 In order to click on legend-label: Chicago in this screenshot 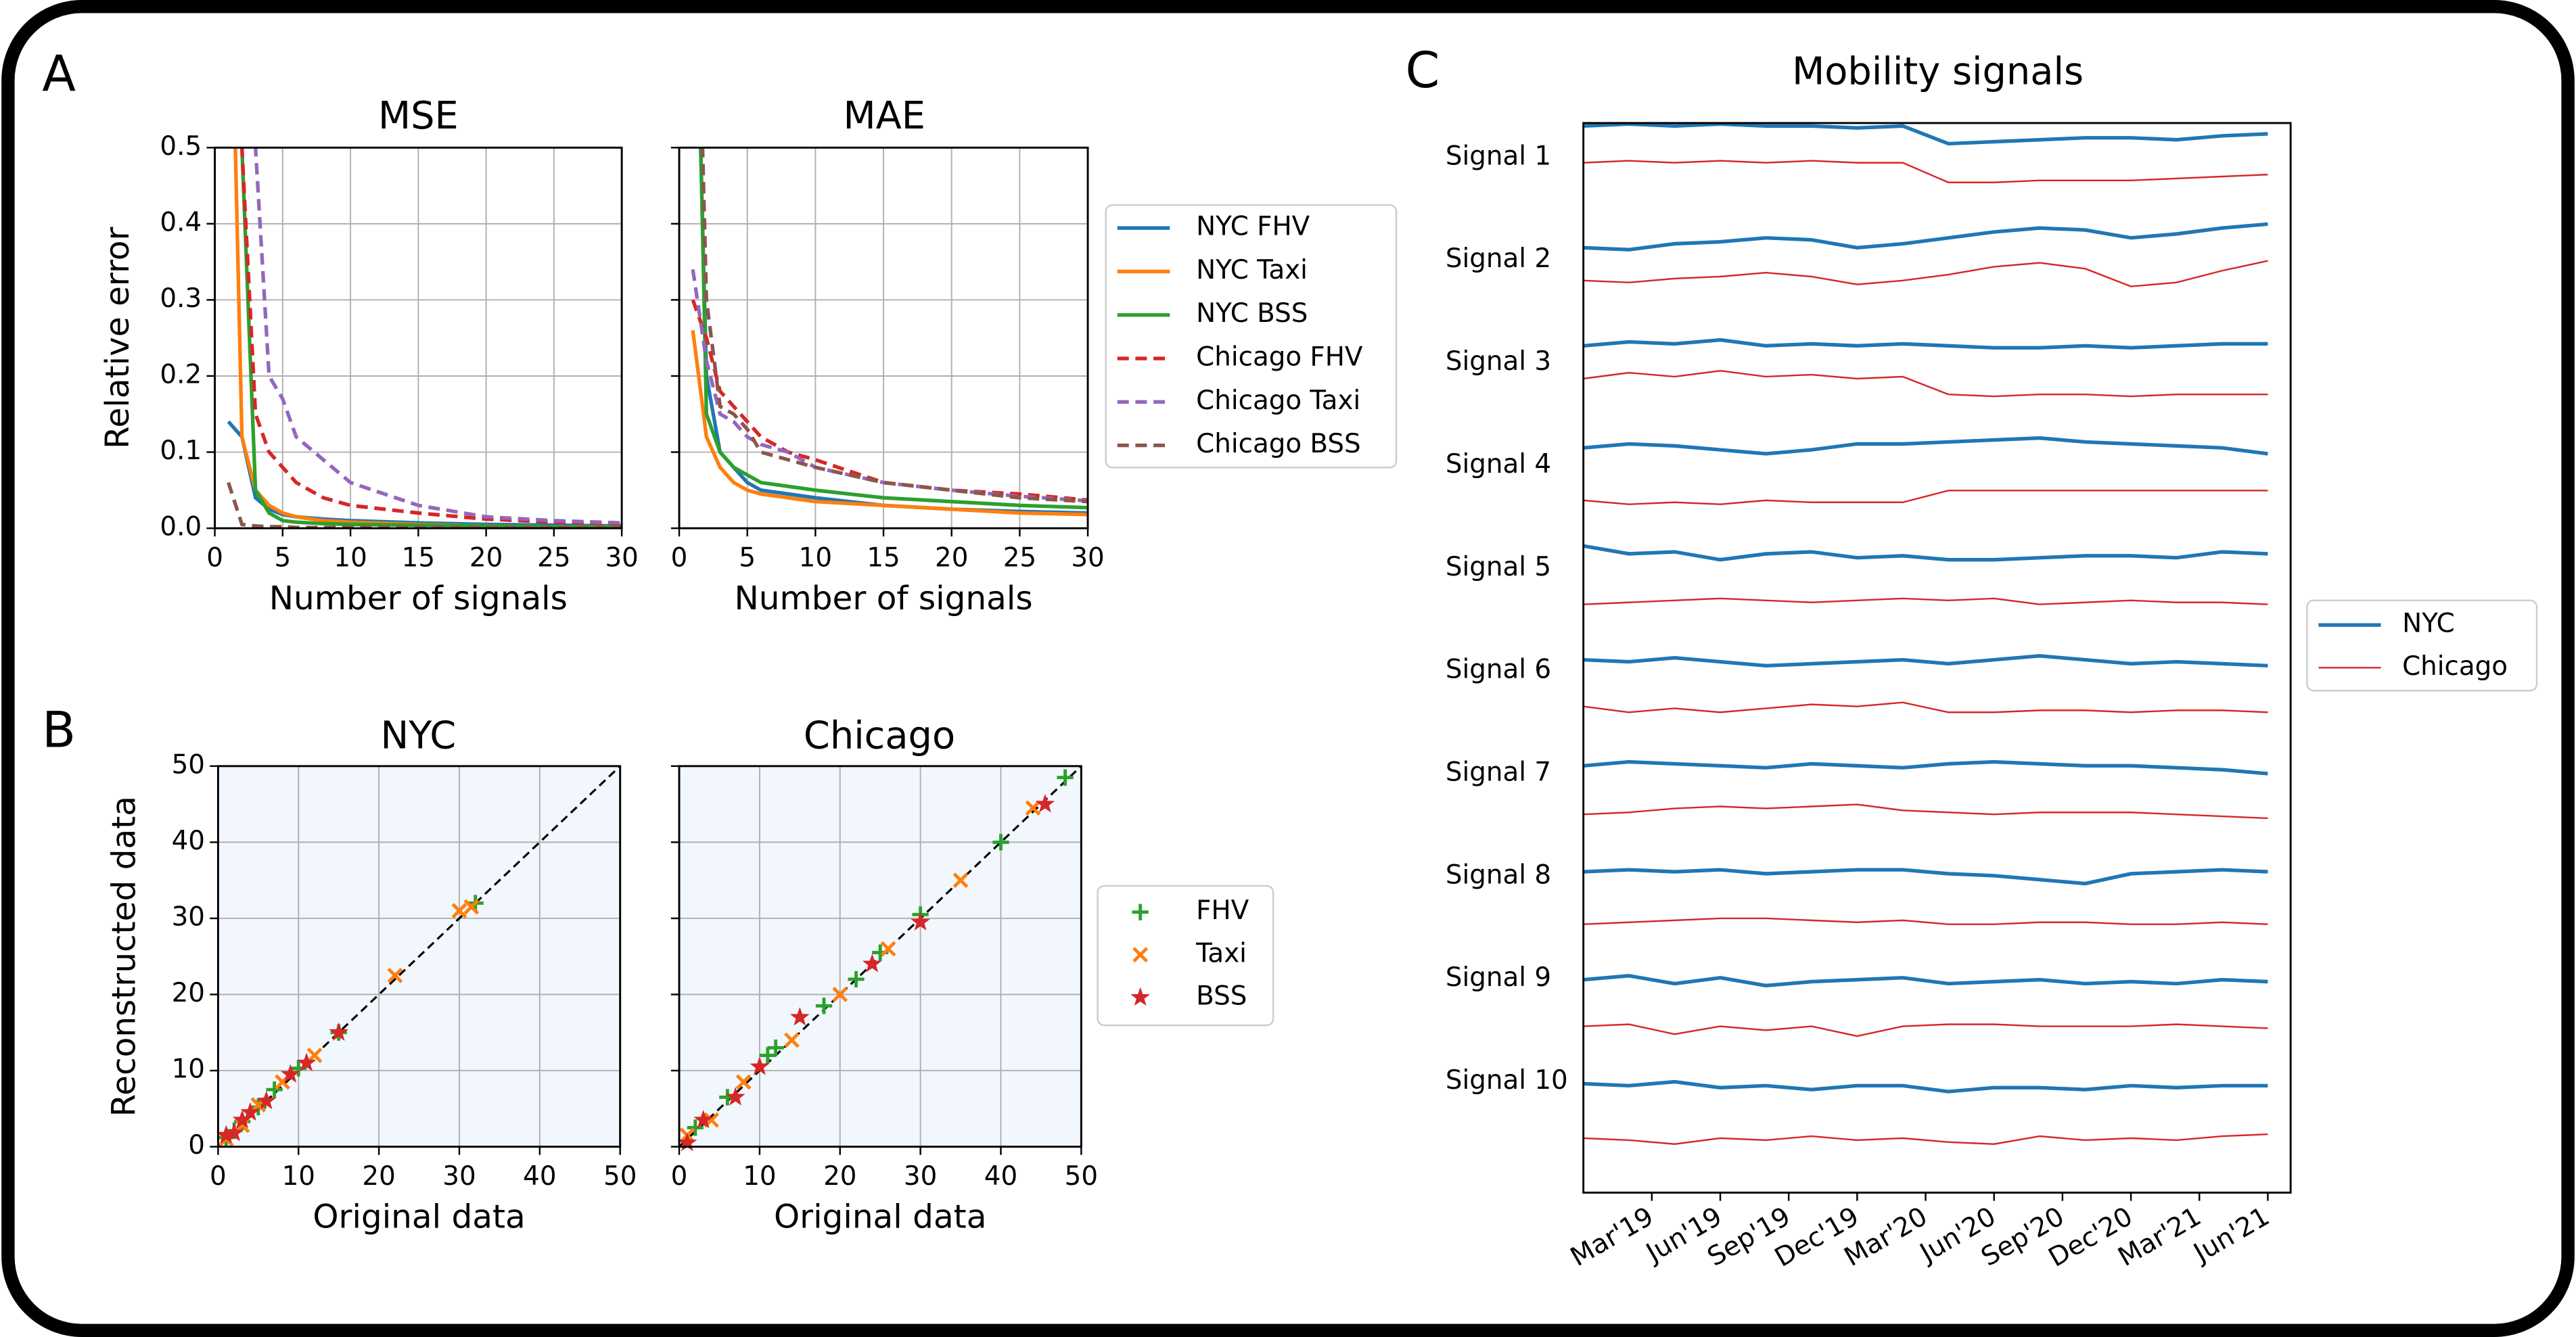, I will do `click(2455, 666)`.